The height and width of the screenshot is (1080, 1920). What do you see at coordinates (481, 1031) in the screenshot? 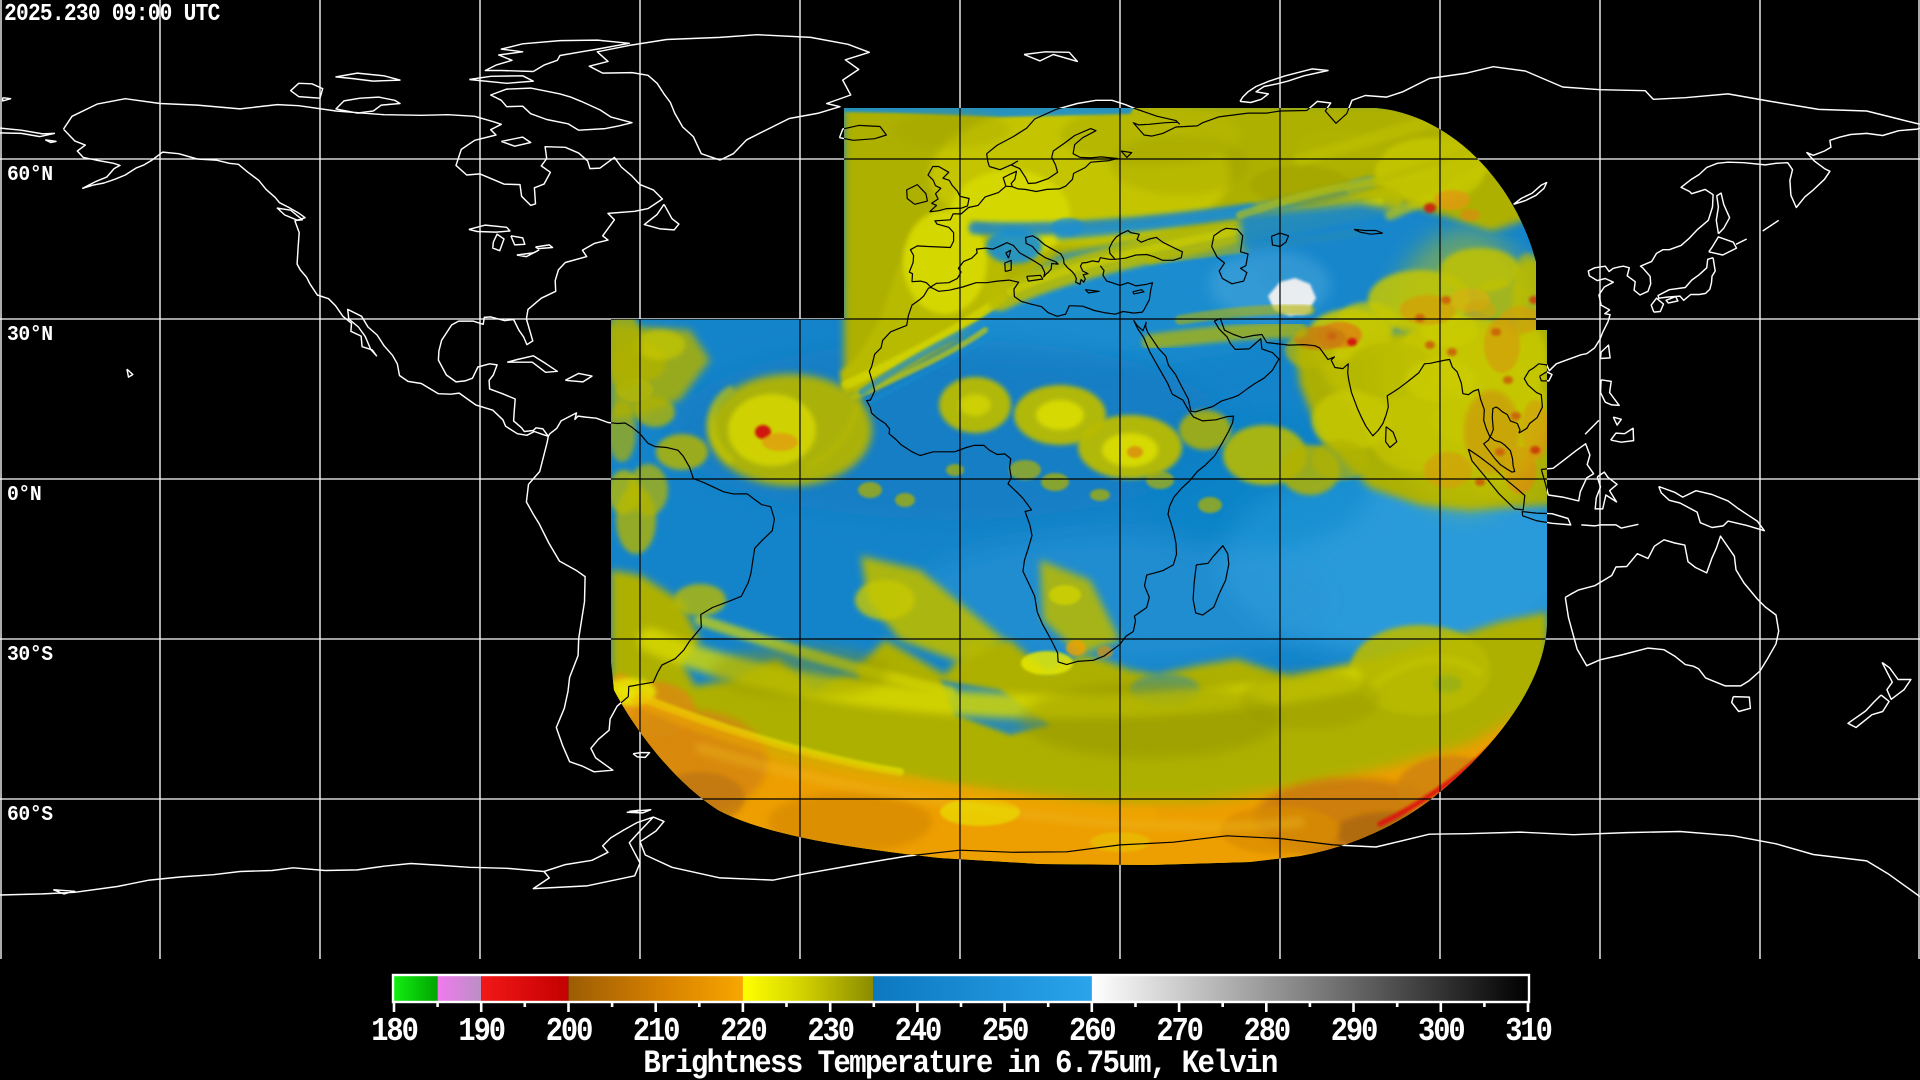
I see `svg-text: 190` at bounding box center [481, 1031].